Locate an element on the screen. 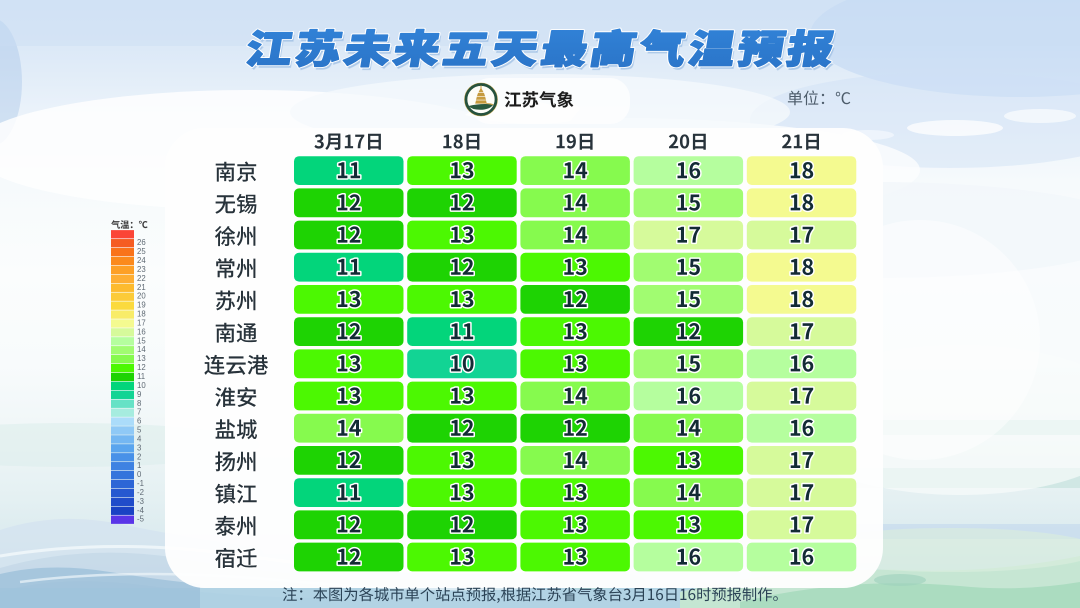 The image size is (1080, 608). svg-text: 22 is located at coordinates (141, 278).